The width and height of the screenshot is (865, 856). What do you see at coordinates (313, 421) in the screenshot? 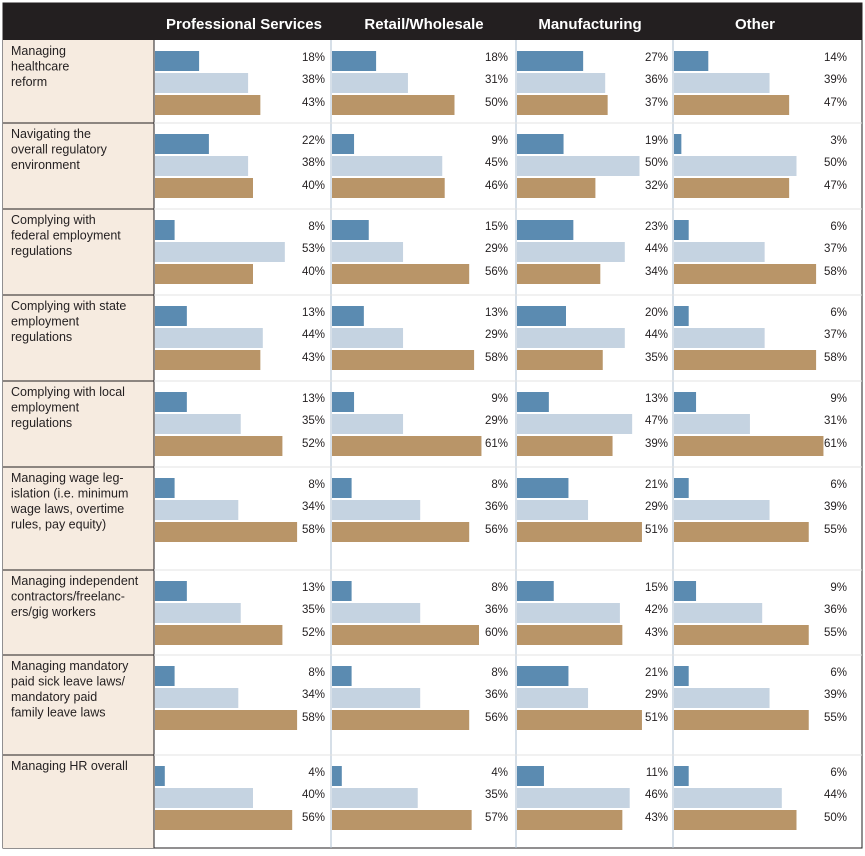
I see `data-label: 35%` at bounding box center [313, 421].